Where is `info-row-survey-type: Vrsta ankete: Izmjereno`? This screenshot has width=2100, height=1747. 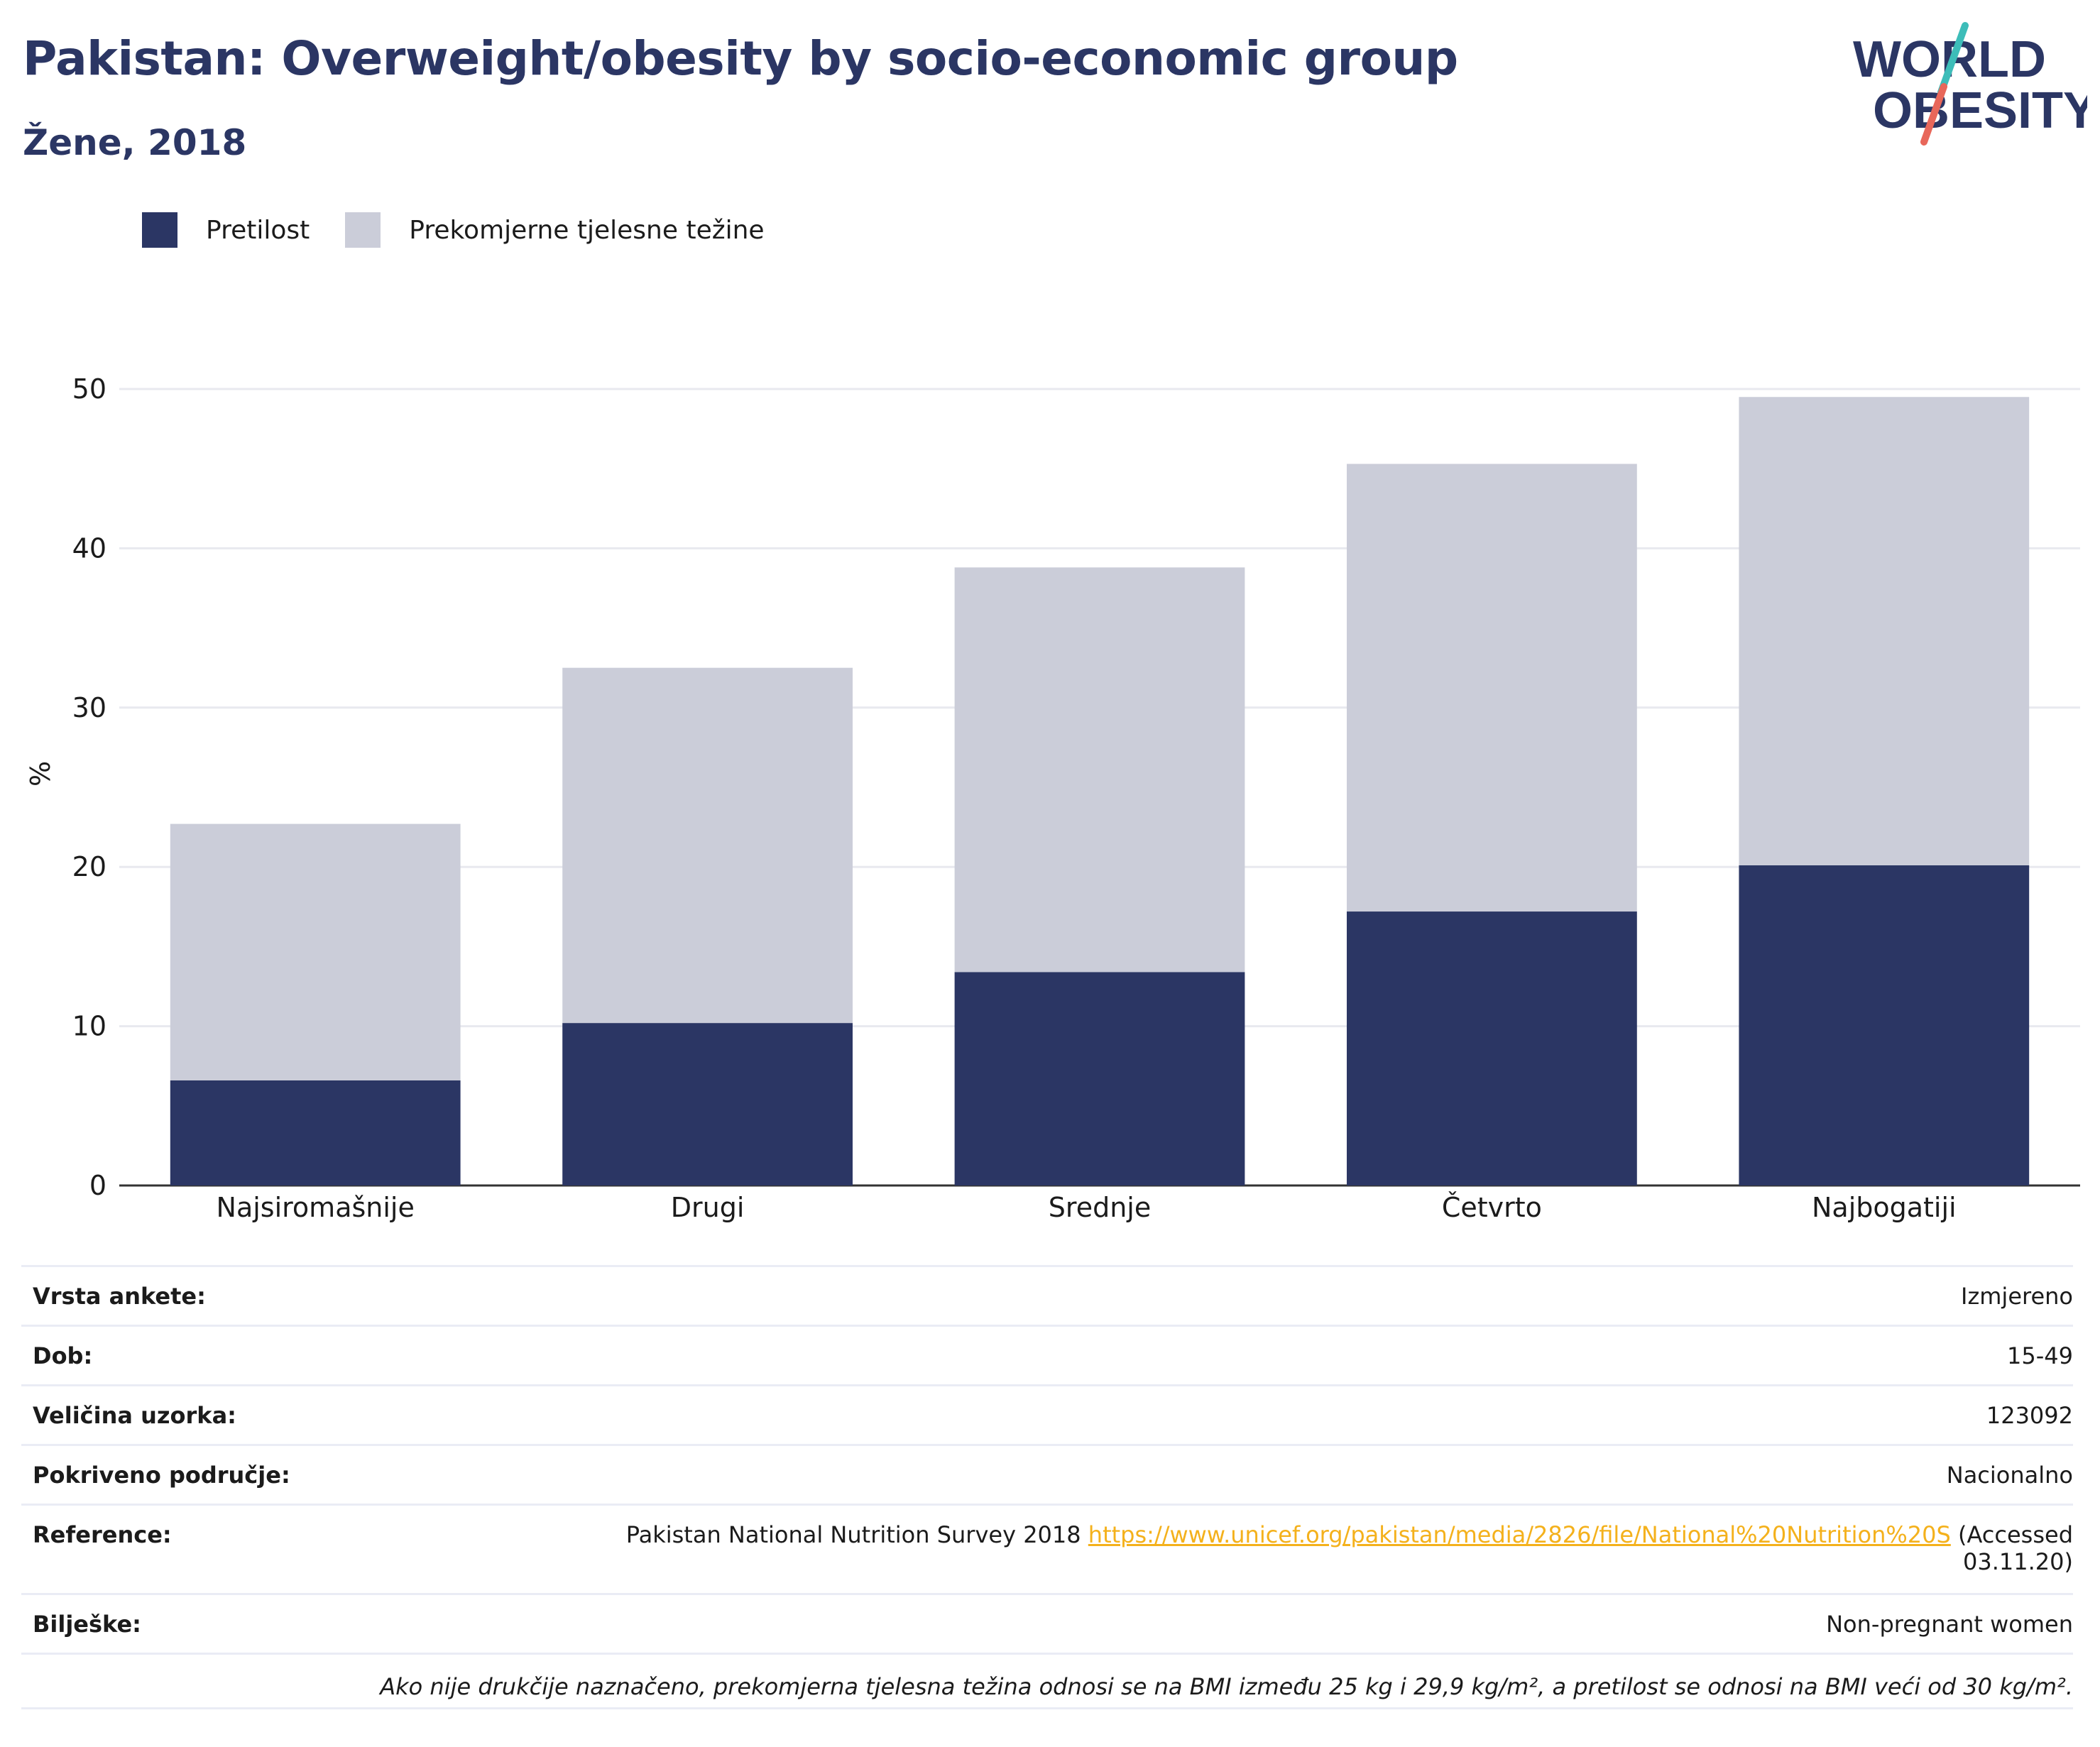
info-row-survey-type: Vrsta ankete: Izmjereno is located at coordinates (1047, 1295).